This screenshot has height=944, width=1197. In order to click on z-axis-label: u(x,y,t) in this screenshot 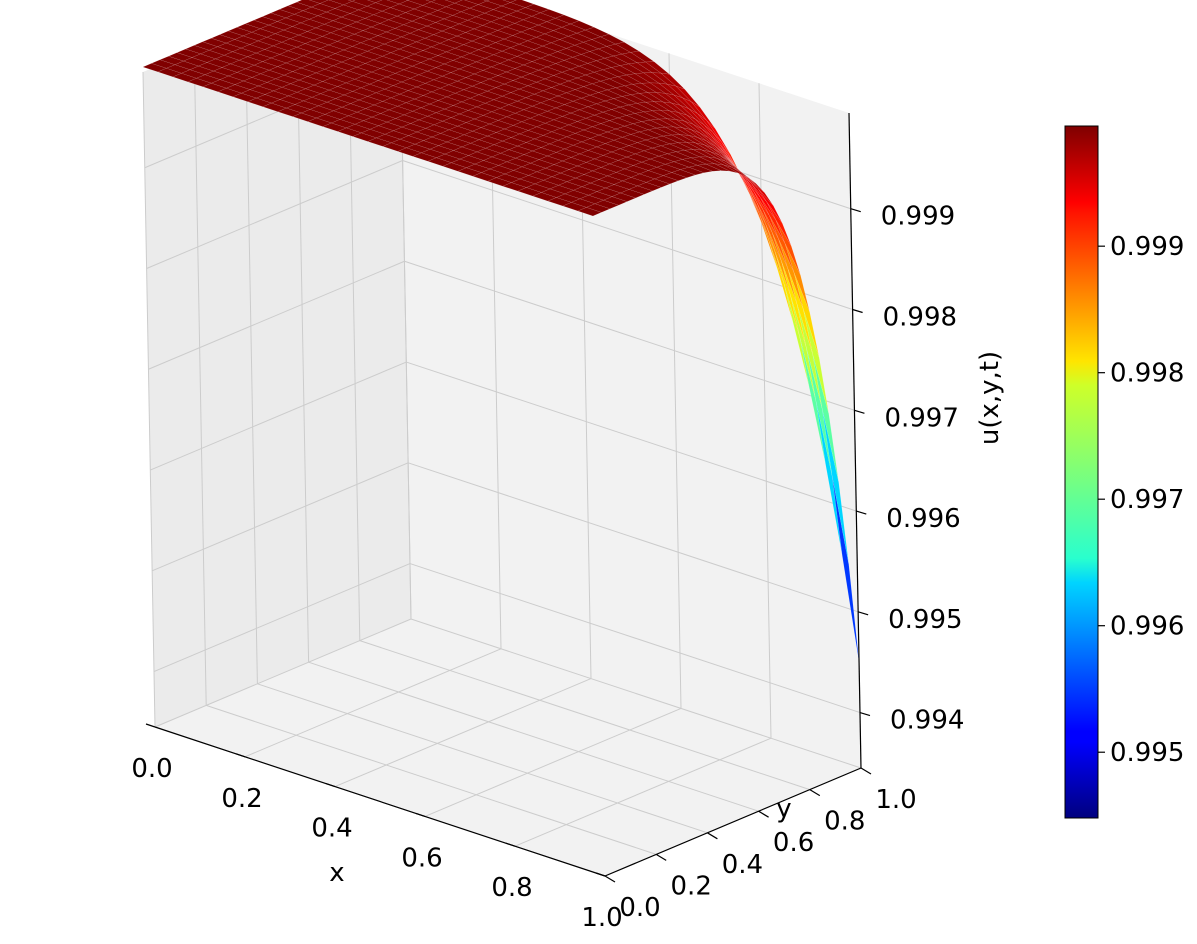, I will do `click(990, 398)`.